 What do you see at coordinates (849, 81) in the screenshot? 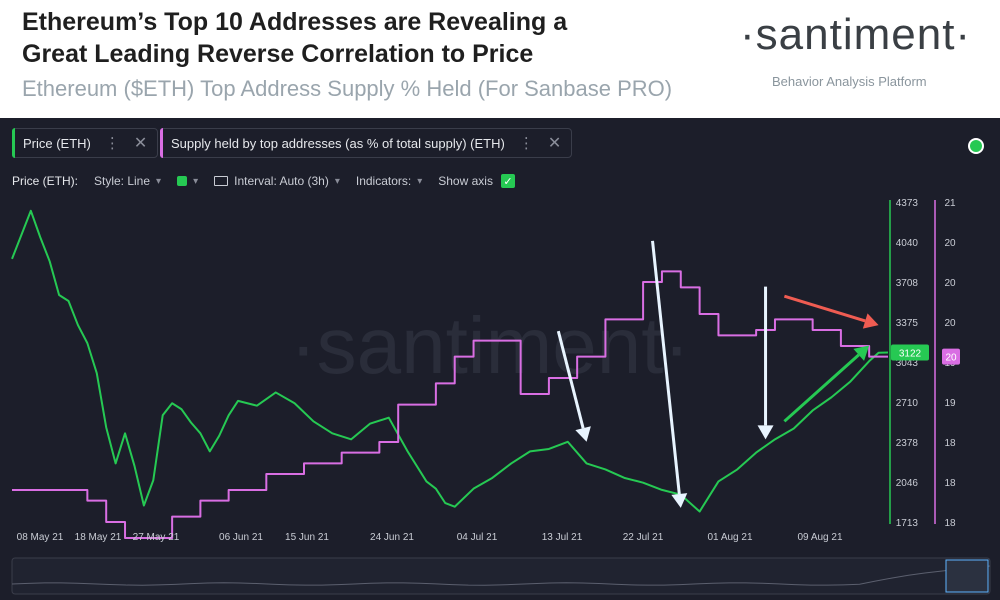
I see `tagline: Behavior Analysis Platform` at bounding box center [849, 81].